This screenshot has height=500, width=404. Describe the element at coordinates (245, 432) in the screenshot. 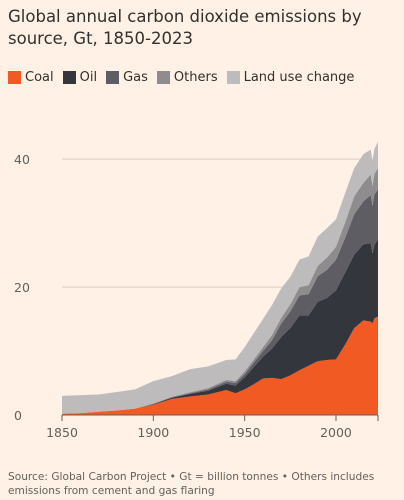

I see `x-tick-label: 1950` at that location.